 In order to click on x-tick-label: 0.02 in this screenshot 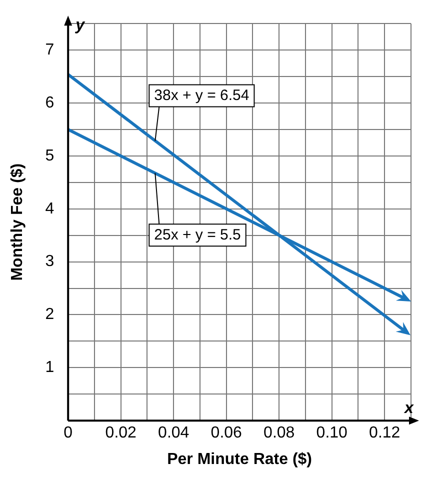, I will do `click(121, 433)`.